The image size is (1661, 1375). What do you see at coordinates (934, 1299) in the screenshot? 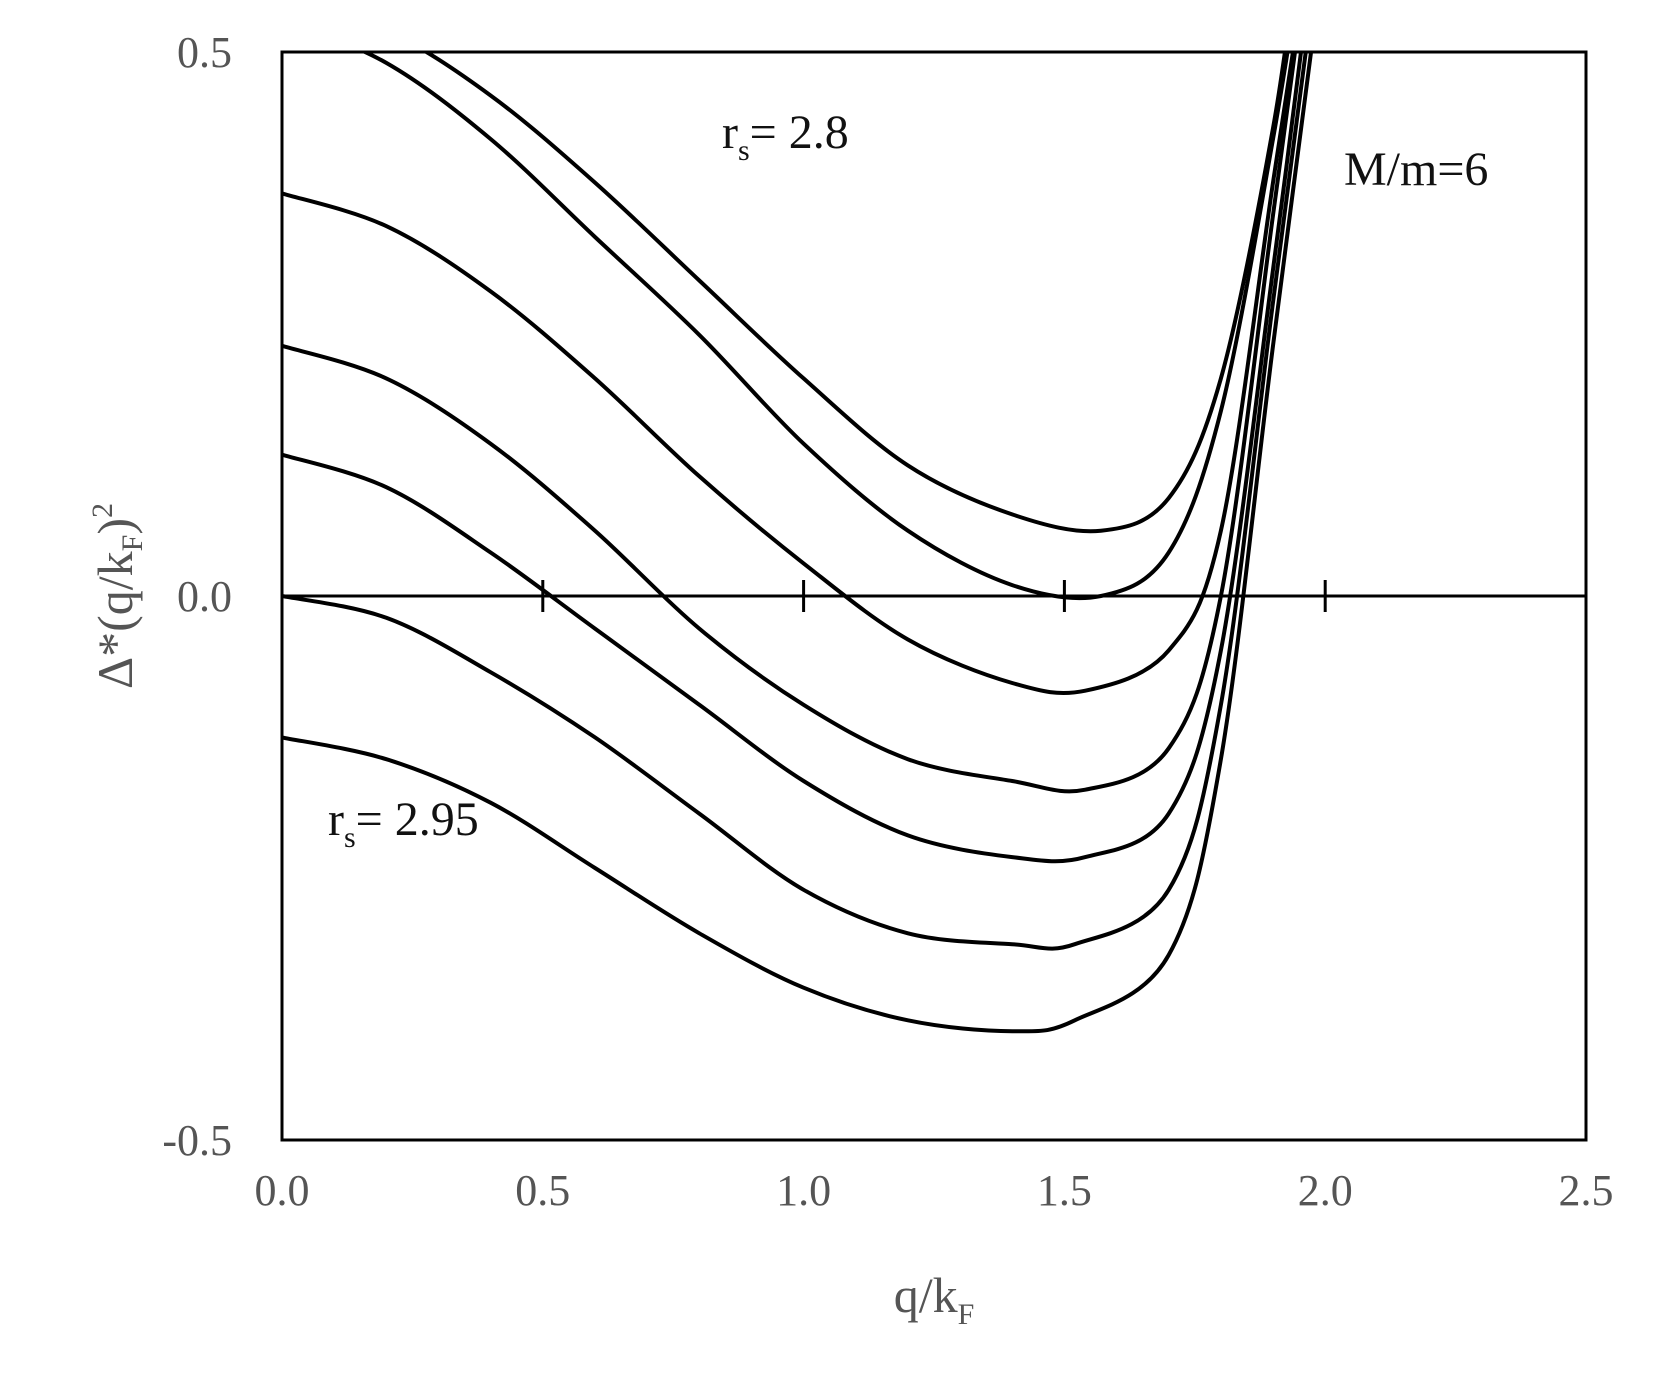
I see `x-axis-title: q/kF` at bounding box center [934, 1299].